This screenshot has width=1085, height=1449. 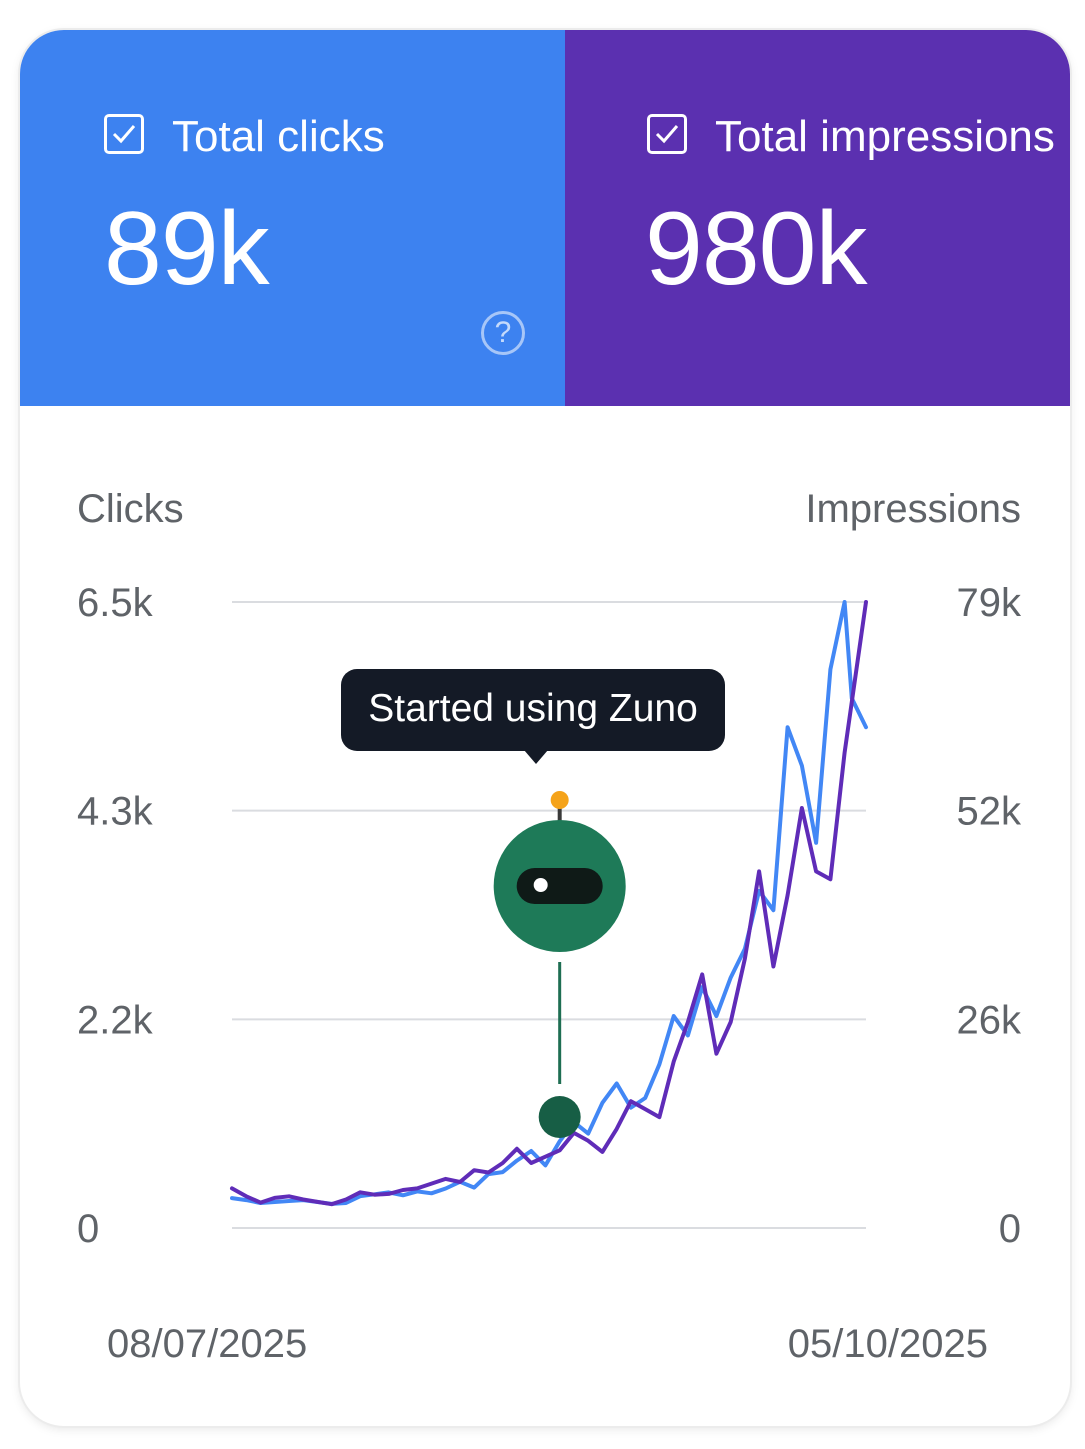 I want to click on robot-mascot-icon, so click(x=559, y=871).